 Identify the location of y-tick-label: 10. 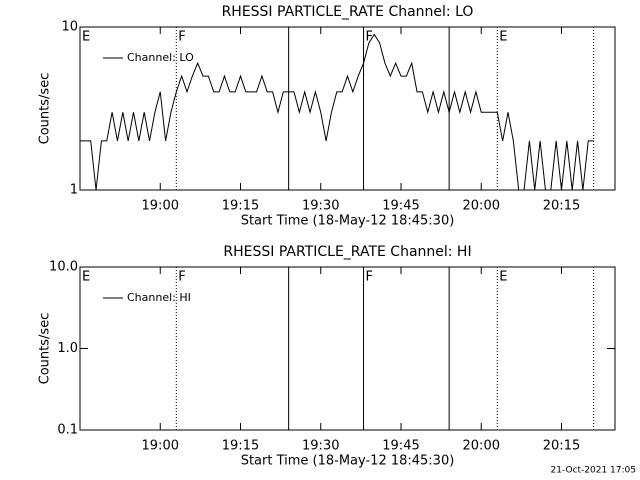
(69, 27).